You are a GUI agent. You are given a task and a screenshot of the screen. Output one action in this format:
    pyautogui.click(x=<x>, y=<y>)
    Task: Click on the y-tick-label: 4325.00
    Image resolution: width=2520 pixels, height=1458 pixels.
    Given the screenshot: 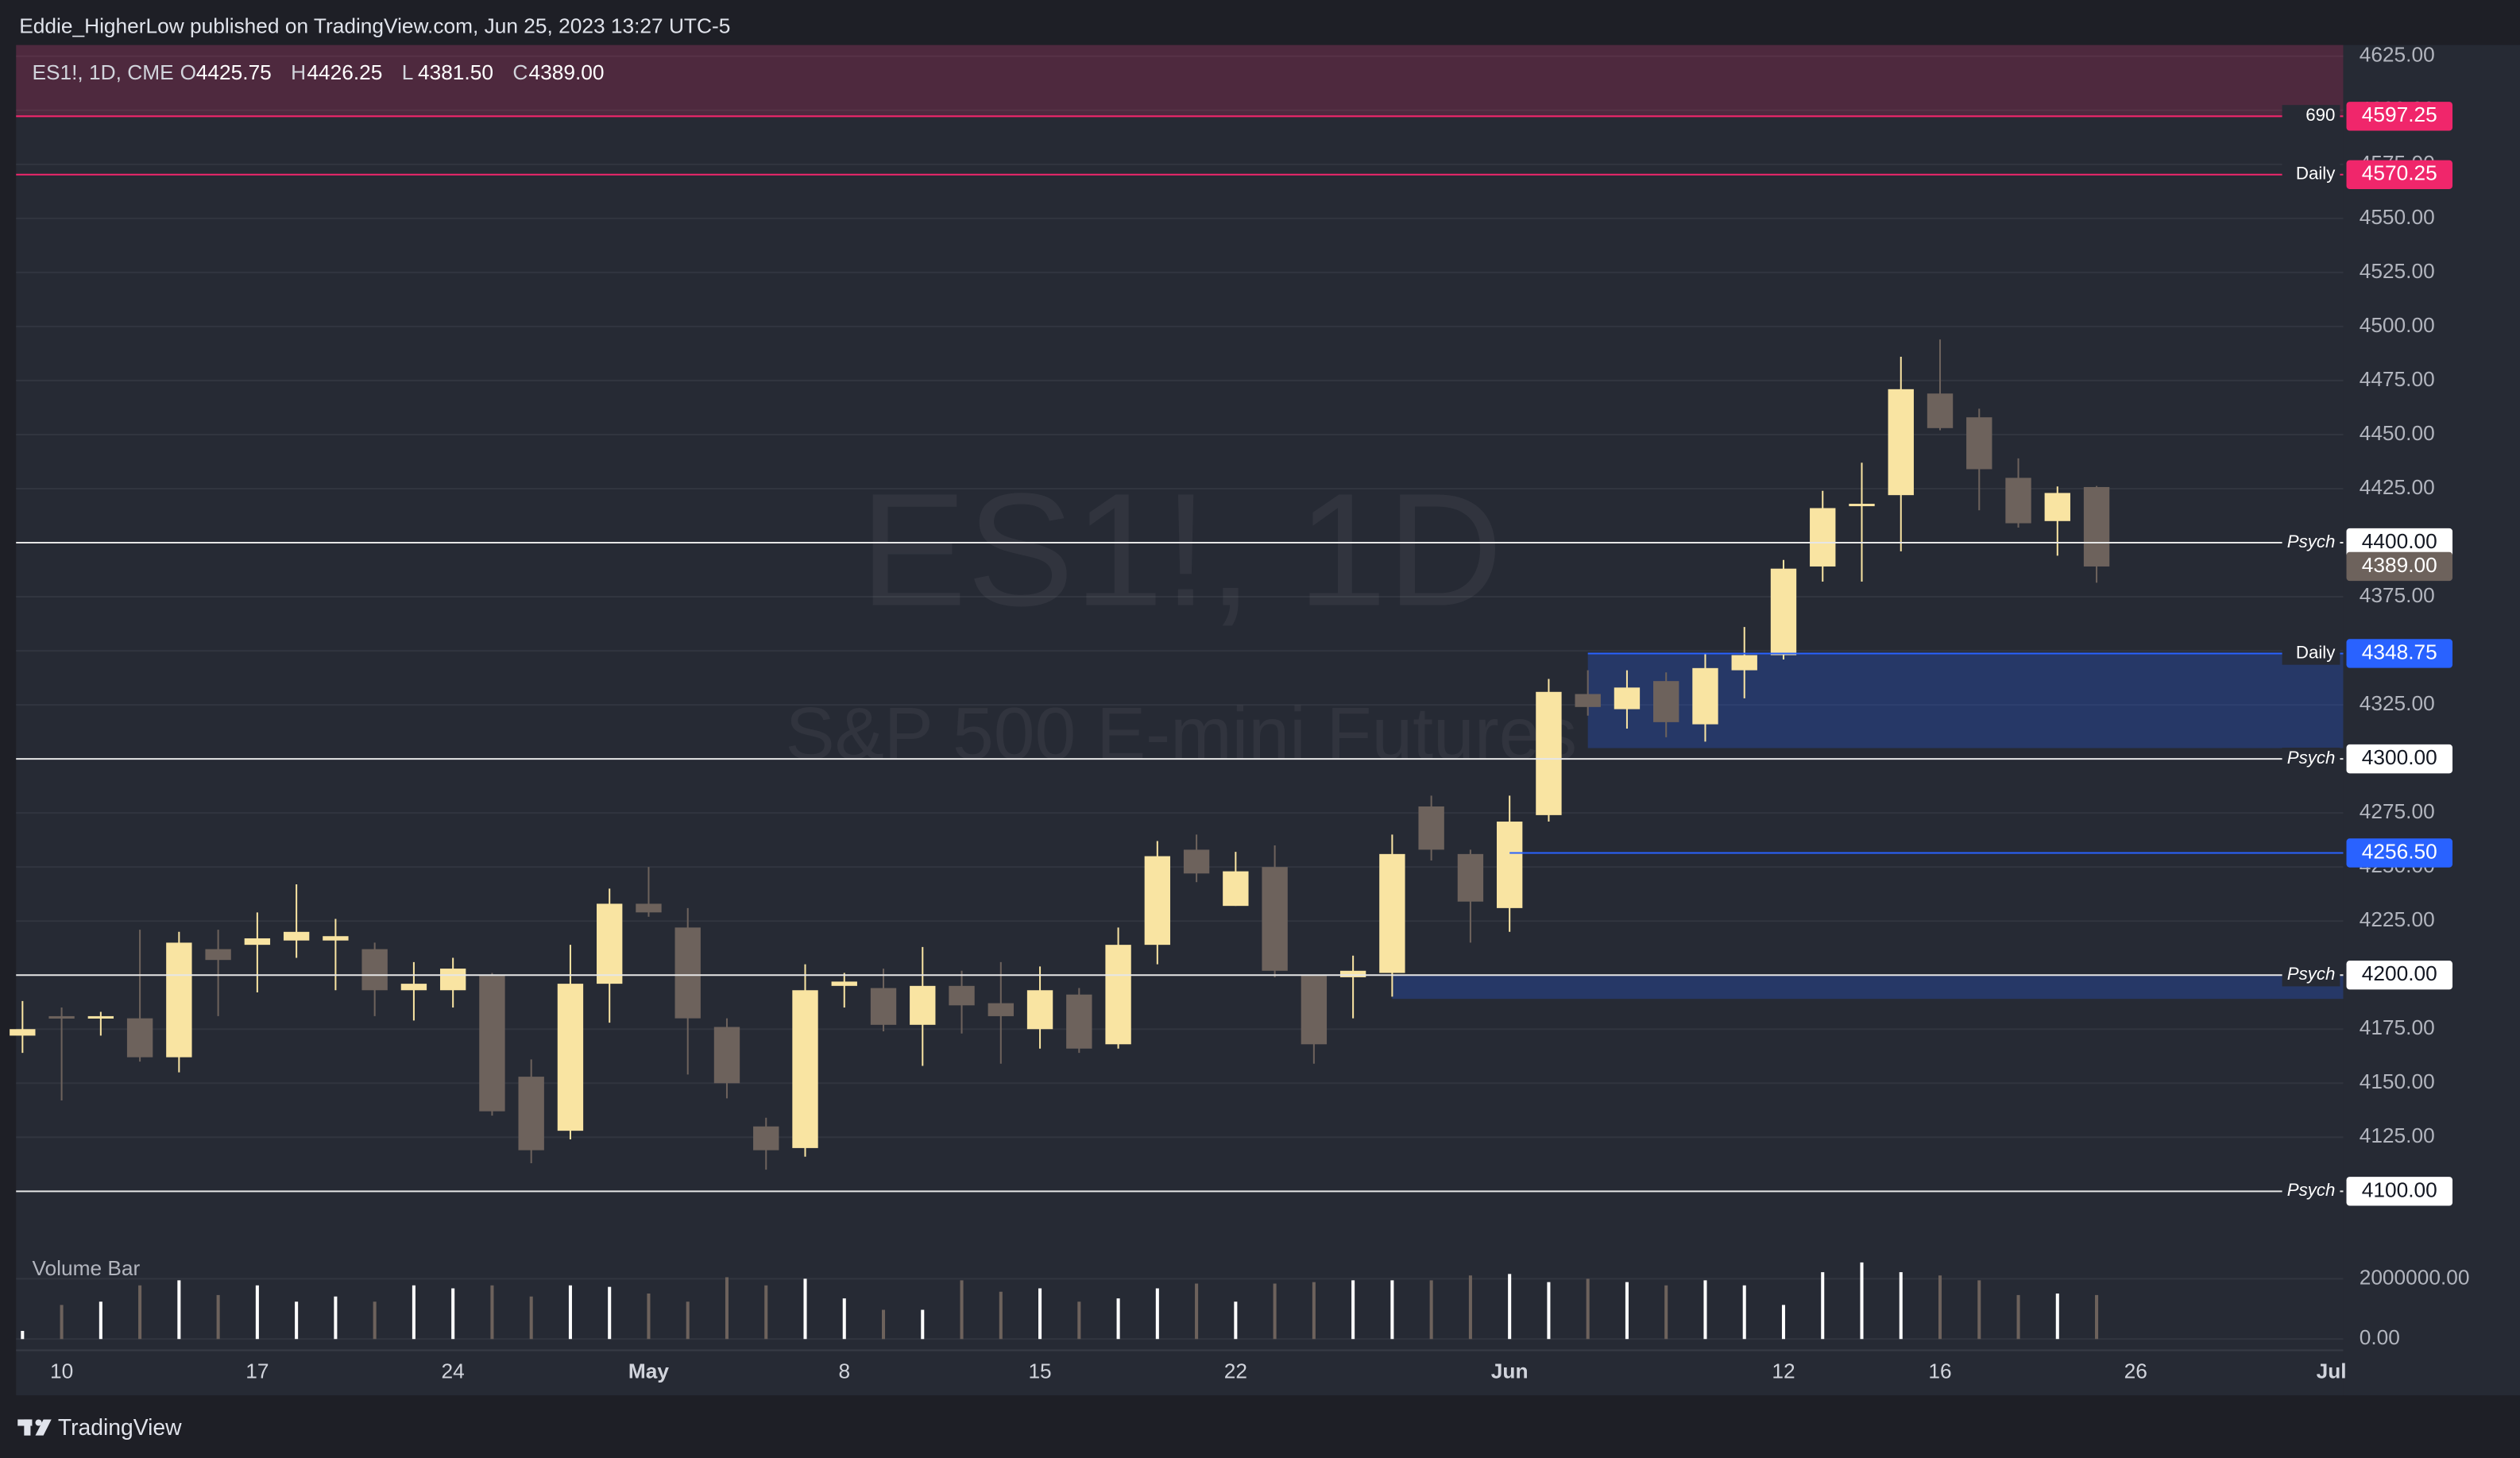 What is the action you would take?
    pyautogui.click(x=2397, y=703)
    